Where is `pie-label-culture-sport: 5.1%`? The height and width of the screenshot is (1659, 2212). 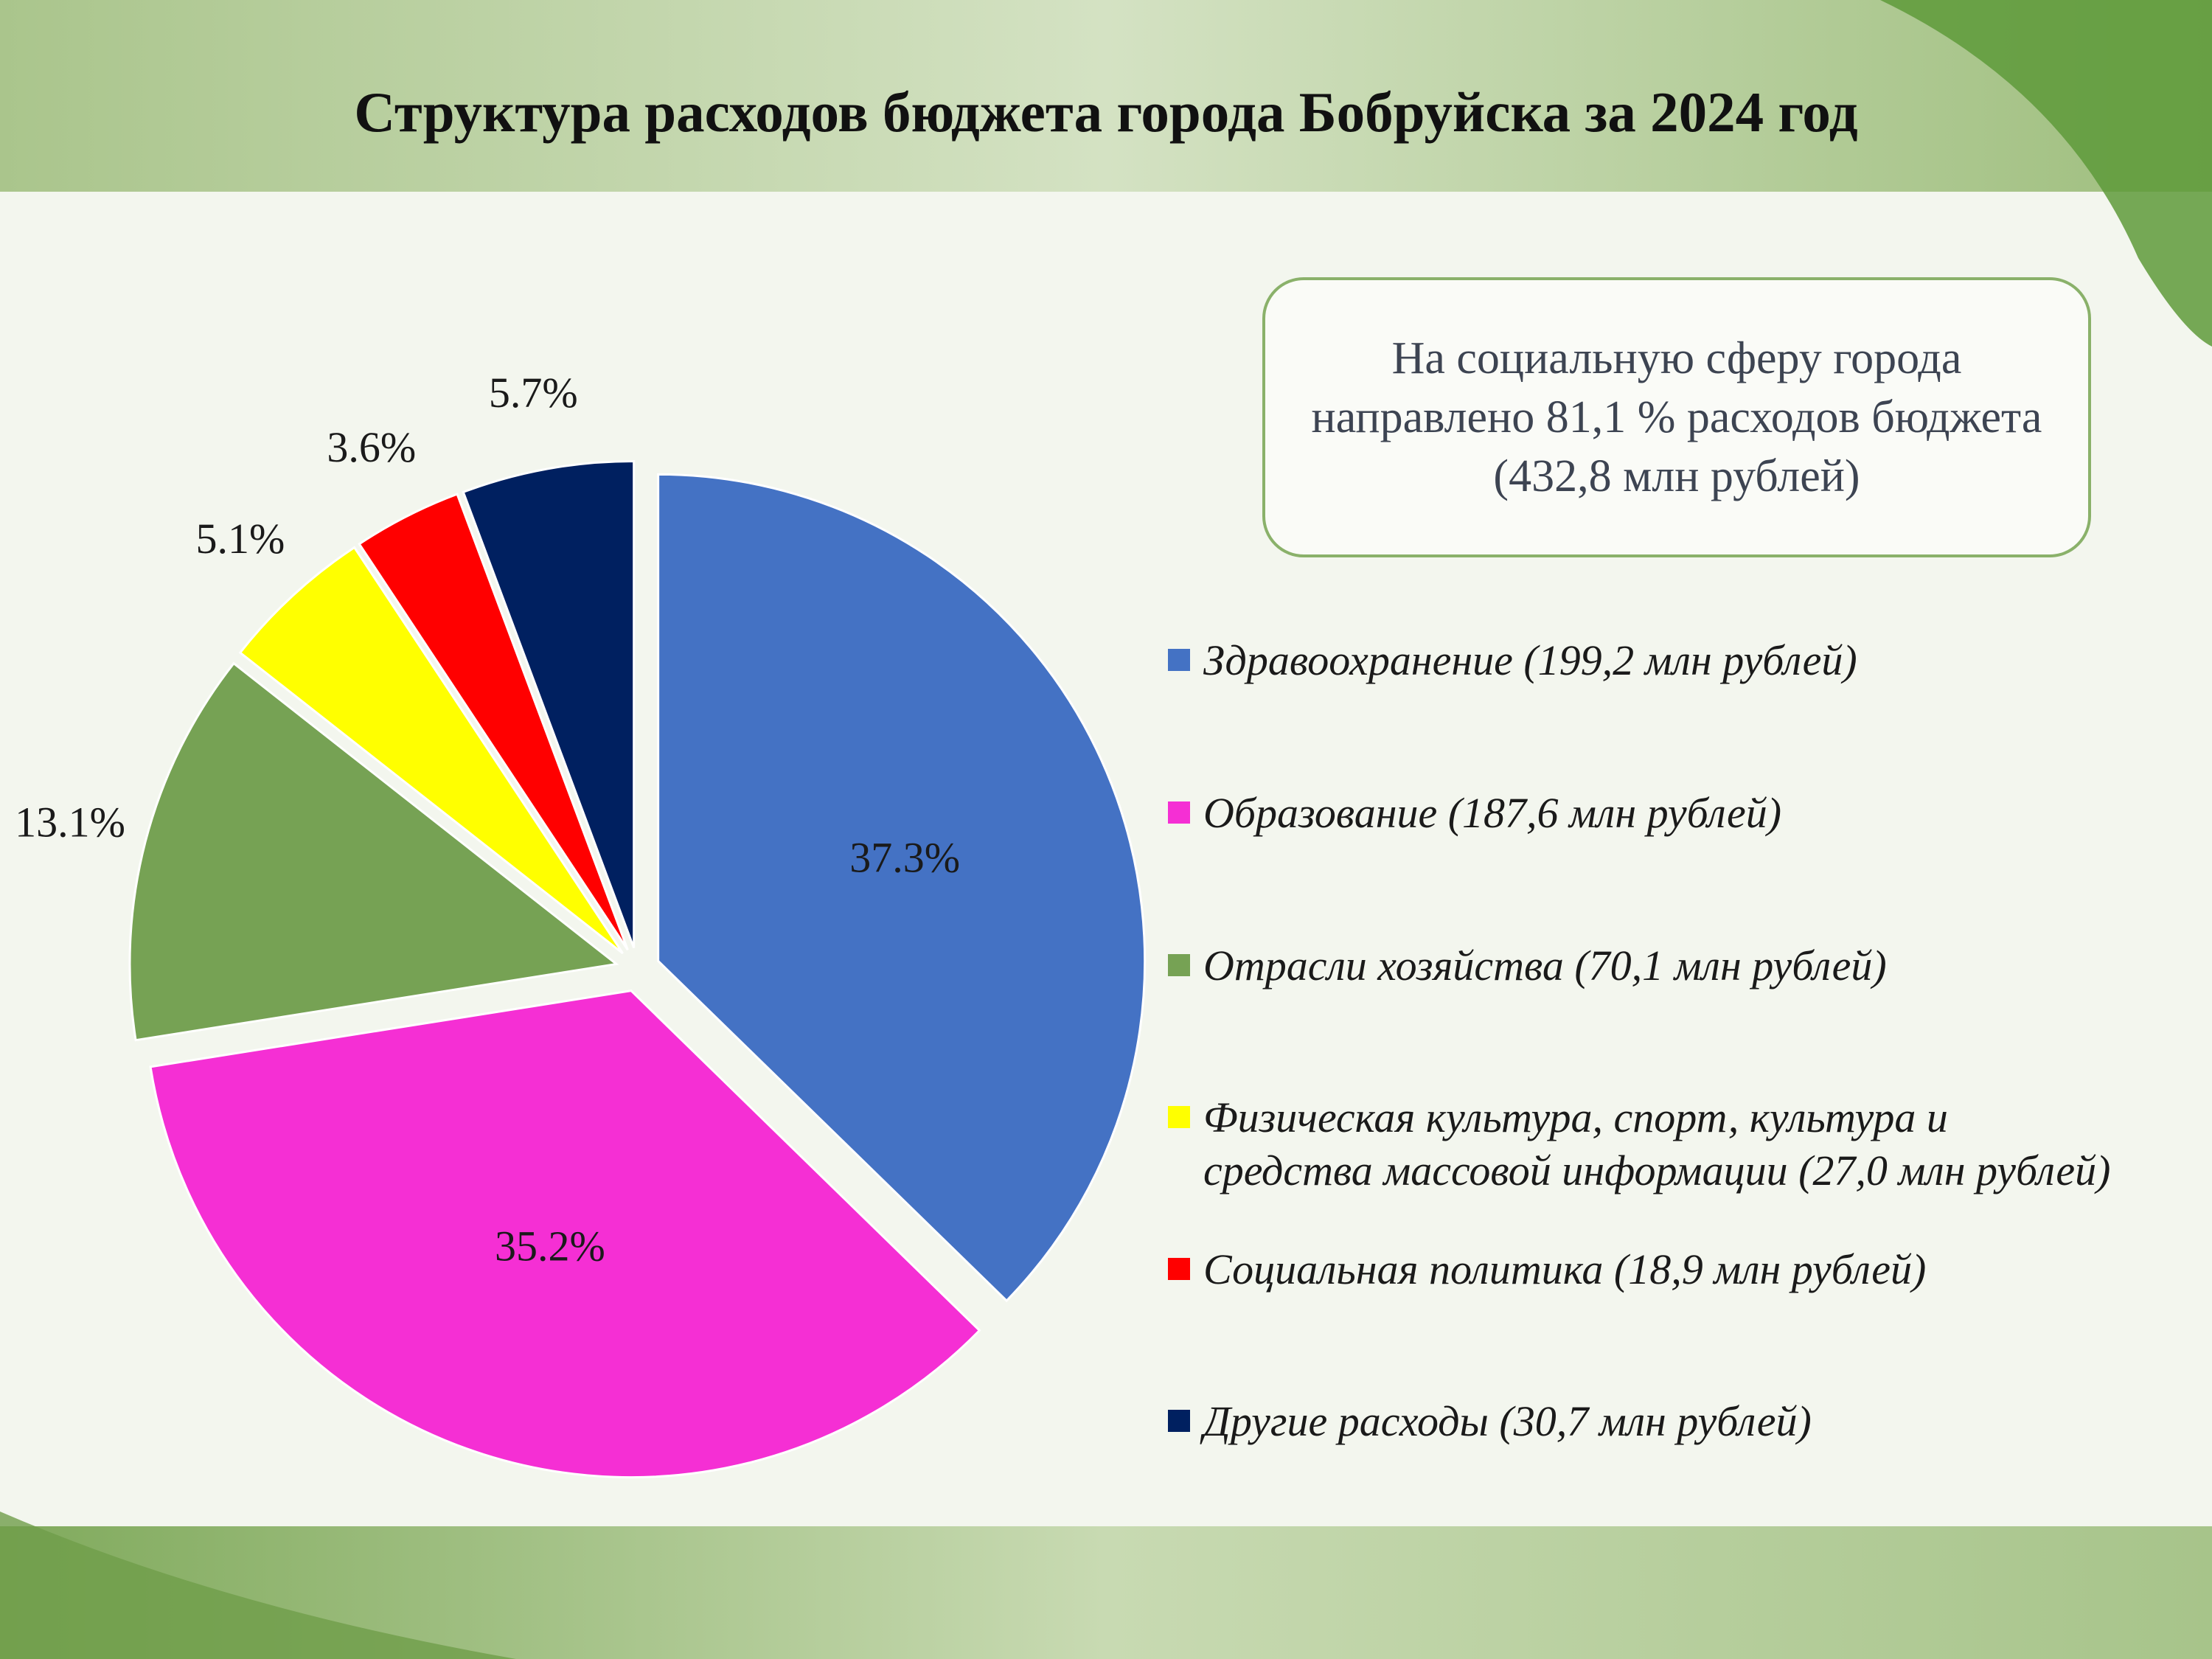
pie-label-culture-sport: 5.1% is located at coordinates (240, 539).